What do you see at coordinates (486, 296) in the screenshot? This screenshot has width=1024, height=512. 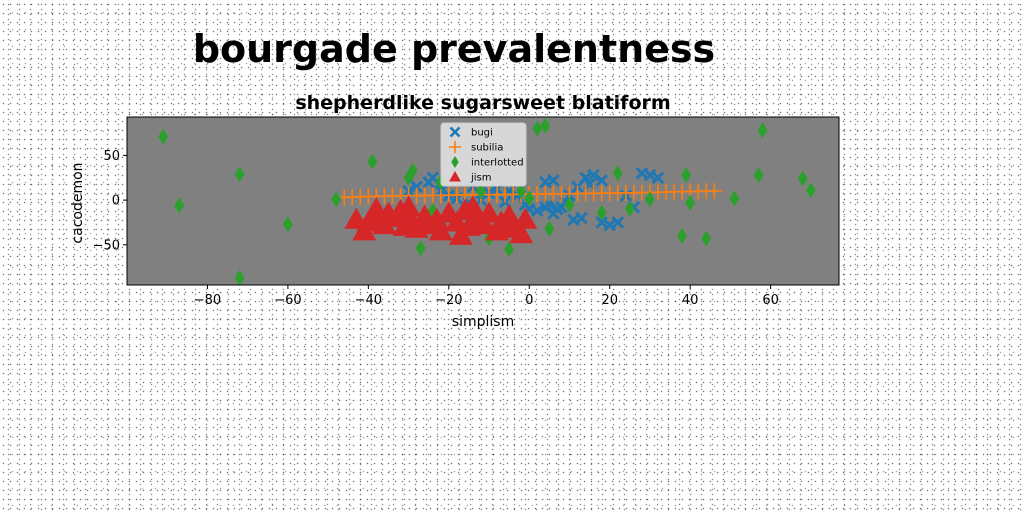 I see `x-axis: −80 −60 −40 −20 0 20 40 60` at bounding box center [486, 296].